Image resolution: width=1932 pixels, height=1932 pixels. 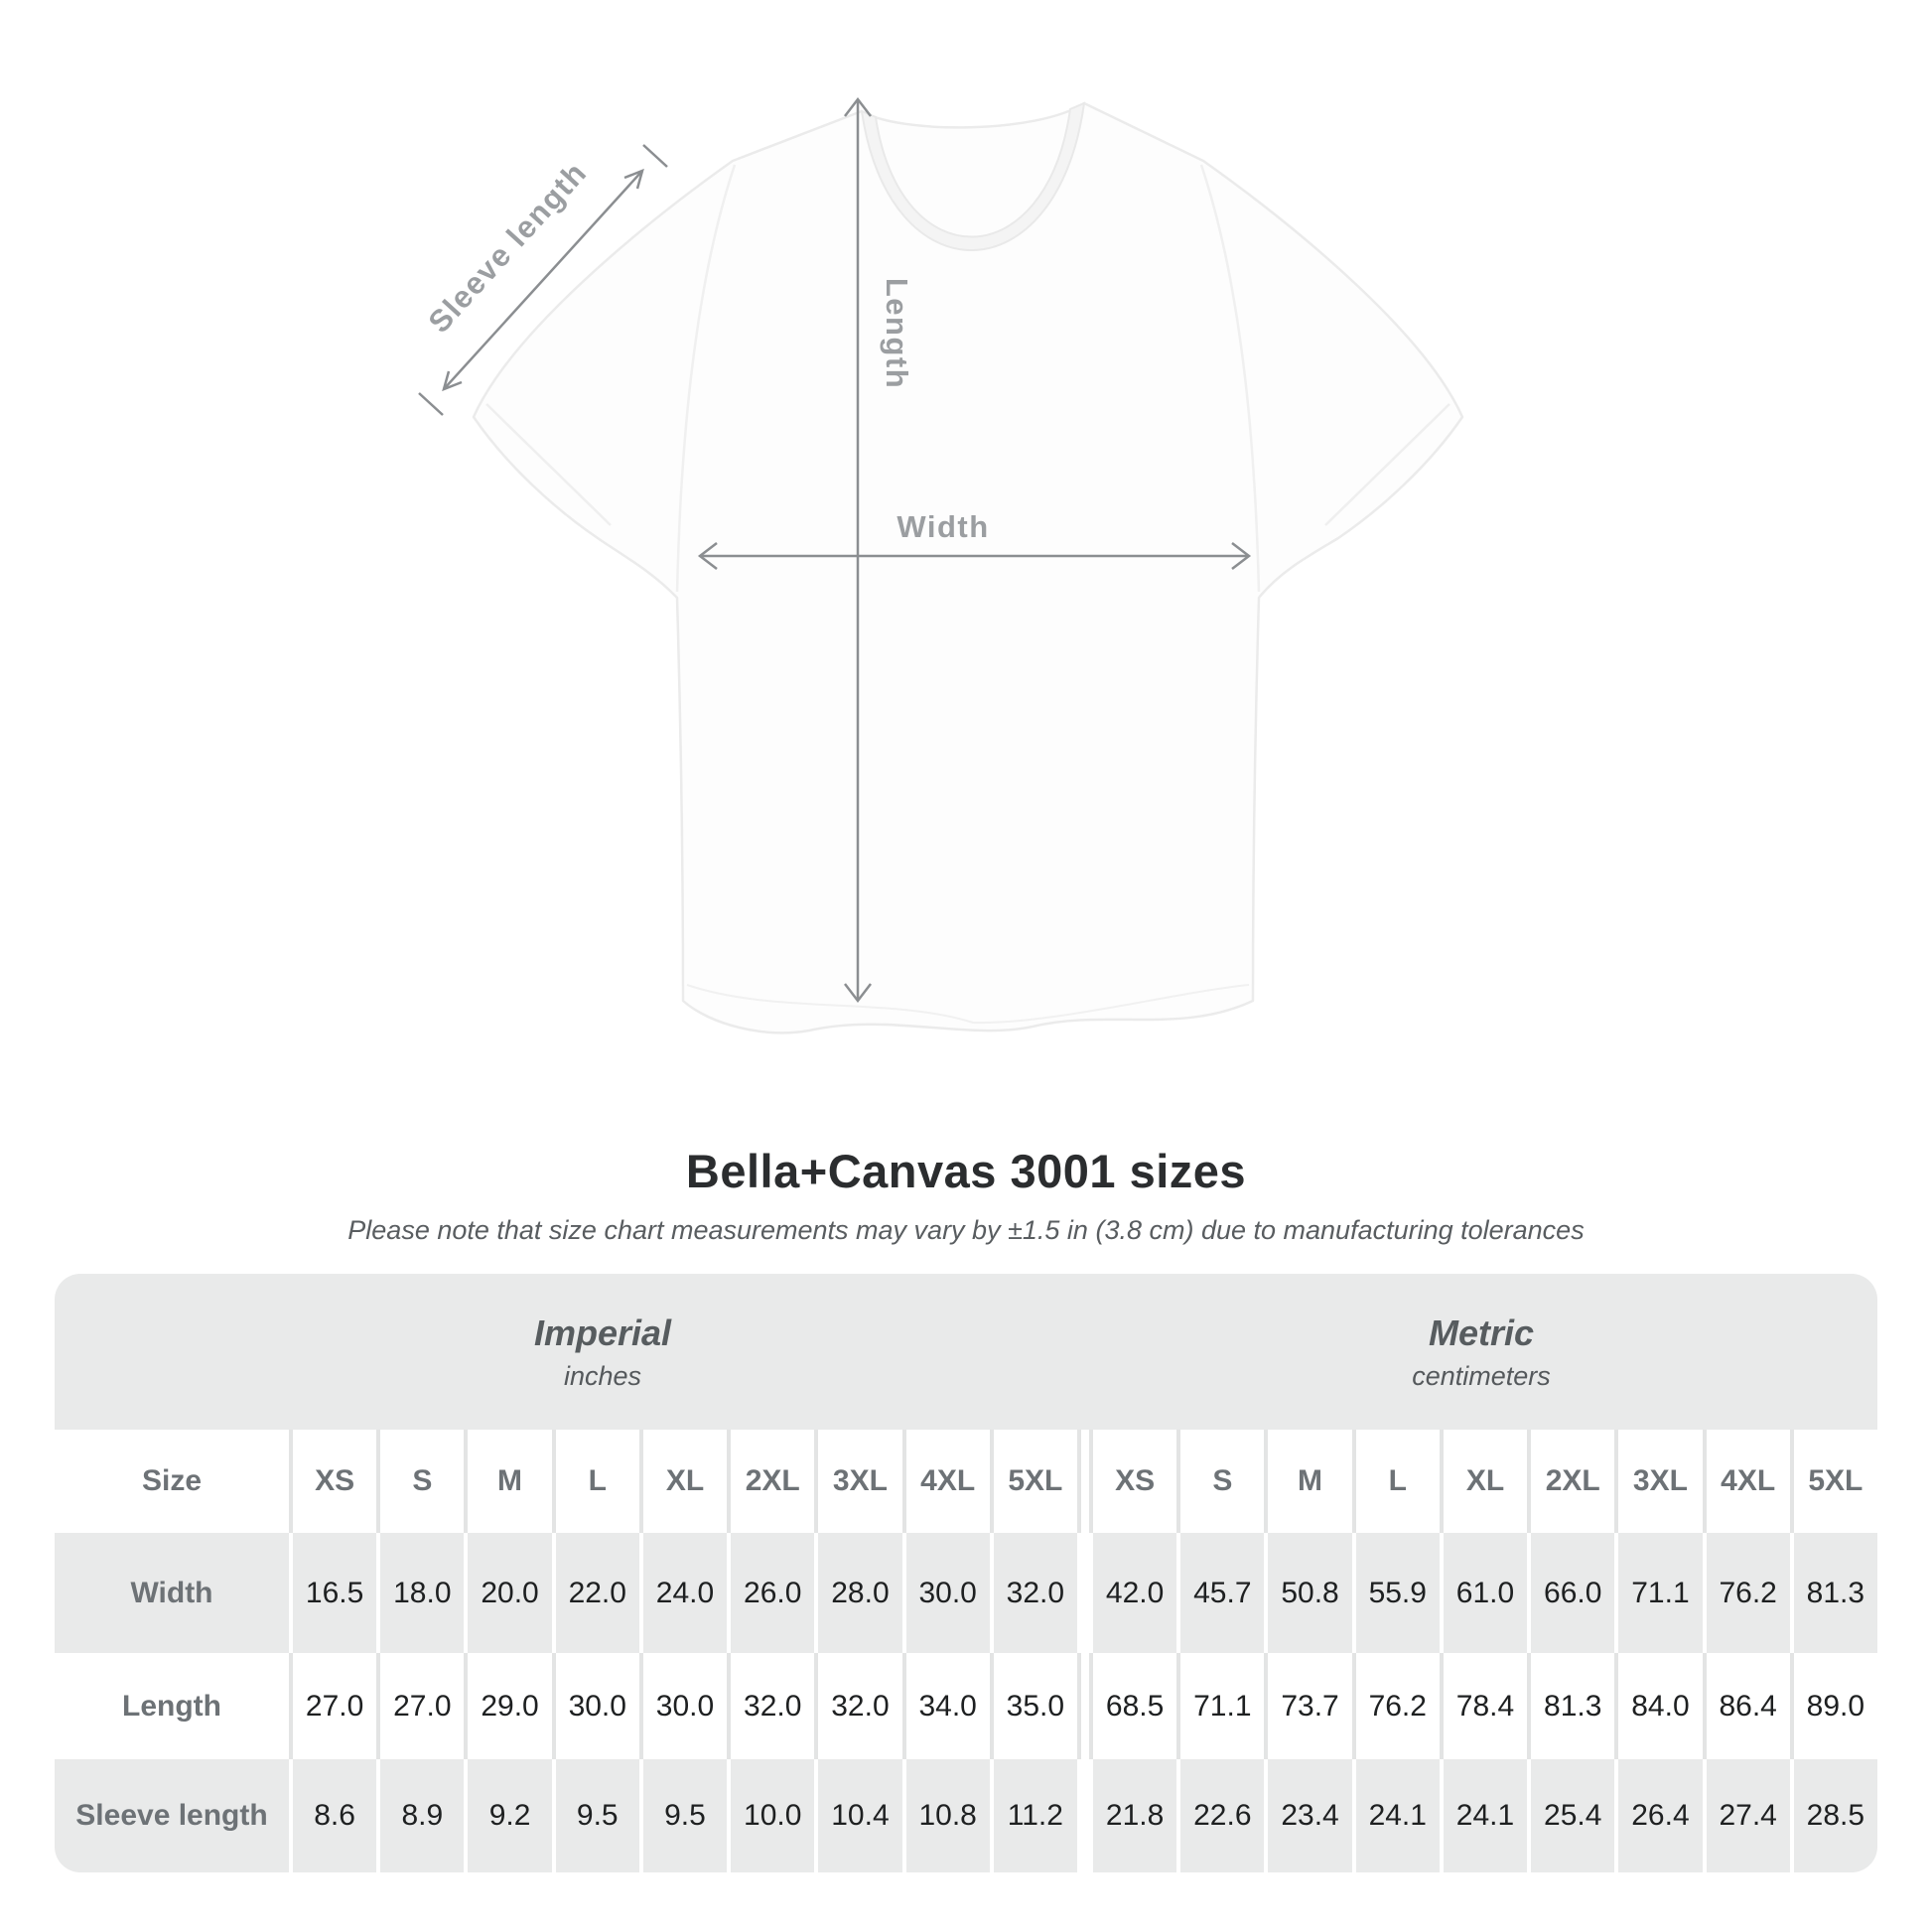 What do you see at coordinates (1132, 1593) in the screenshot?
I see `width-metric-value: 42.0` at bounding box center [1132, 1593].